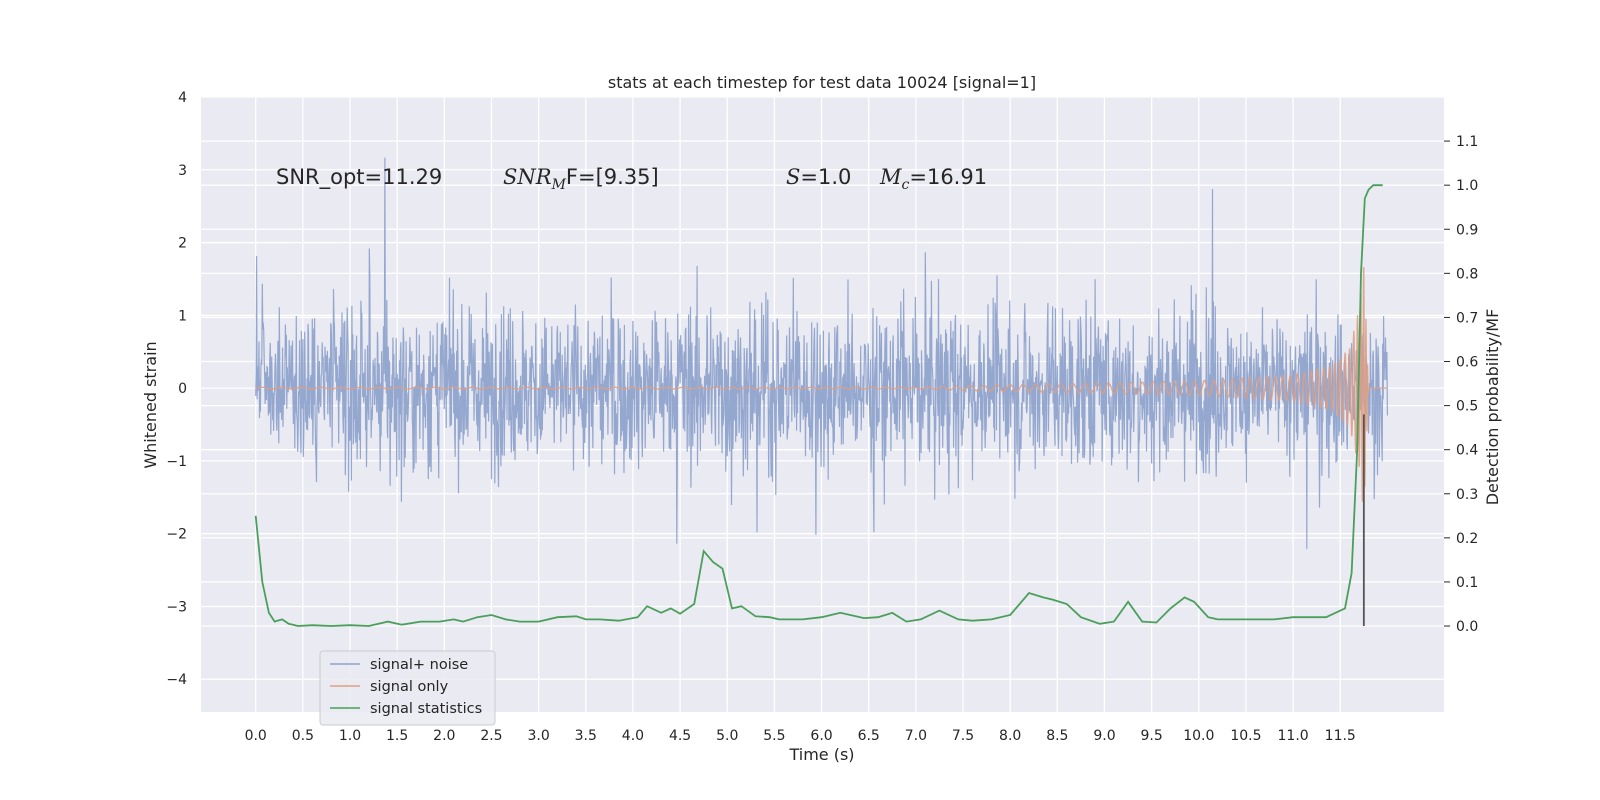  Describe the element at coordinates (1467, 451) in the screenshot. I see `y-right-tick-label: 0.4` at that location.